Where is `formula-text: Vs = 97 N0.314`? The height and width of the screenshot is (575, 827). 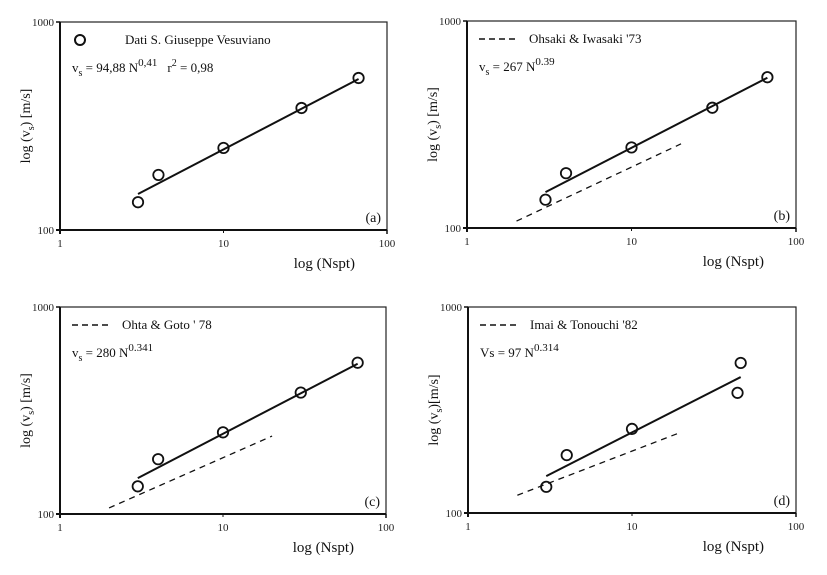
formula-text: Vs = 97 N0.314 is located at coordinates (519, 351).